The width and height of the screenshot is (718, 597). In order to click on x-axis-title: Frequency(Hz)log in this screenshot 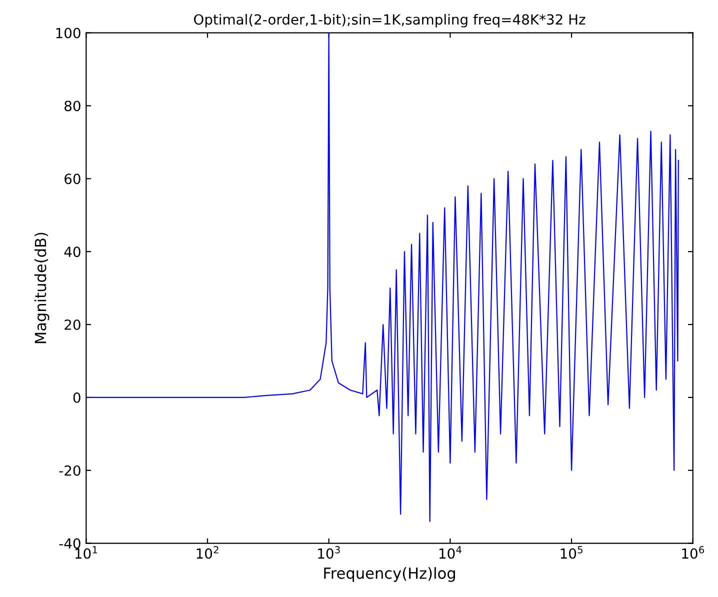, I will do `click(389, 574)`.